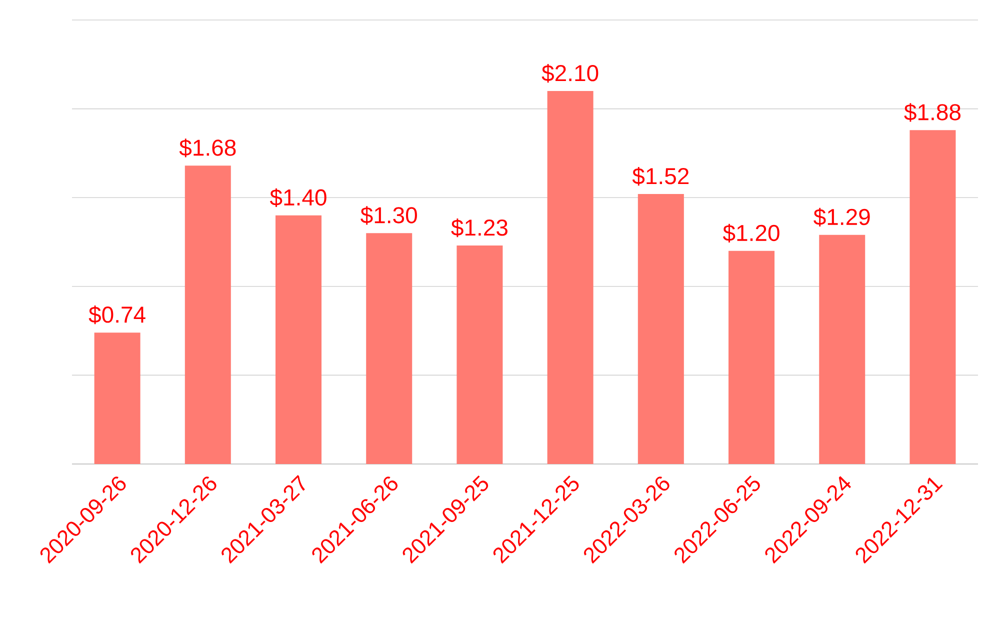 Image resolution: width=1000 pixels, height=617 pixels. Describe the element at coordinates (570, 73) in the screenshot. I see `data-label: $2.10` at that location.